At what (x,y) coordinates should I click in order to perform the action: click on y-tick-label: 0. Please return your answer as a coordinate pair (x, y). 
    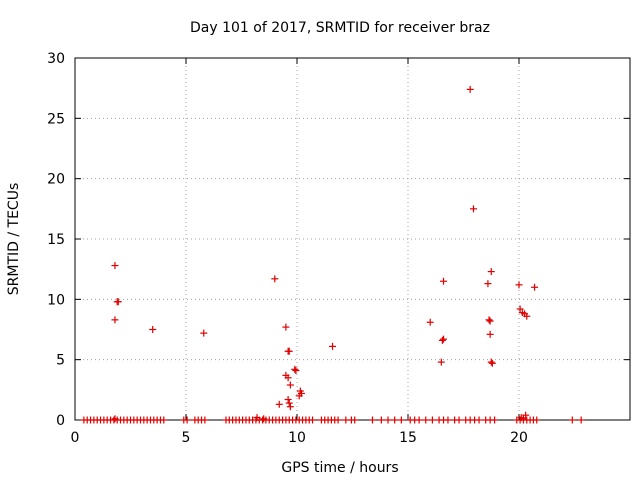
    Looking at the image, I should click on (60, 421).